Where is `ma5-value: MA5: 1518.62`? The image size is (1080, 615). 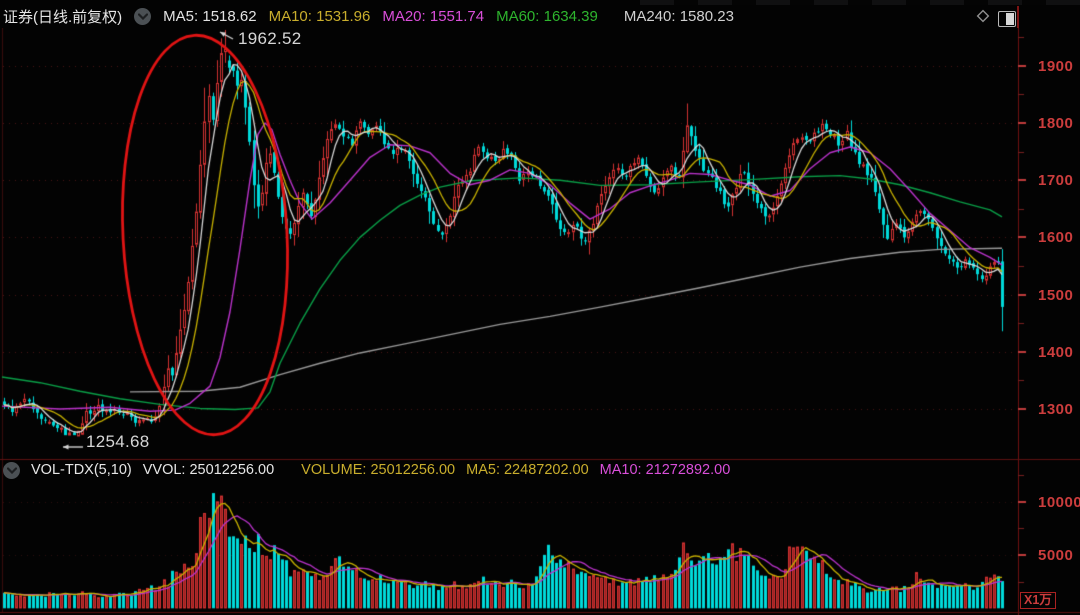
ma5-value: MA5: 1518.62 is located at coordinates (210, 16).